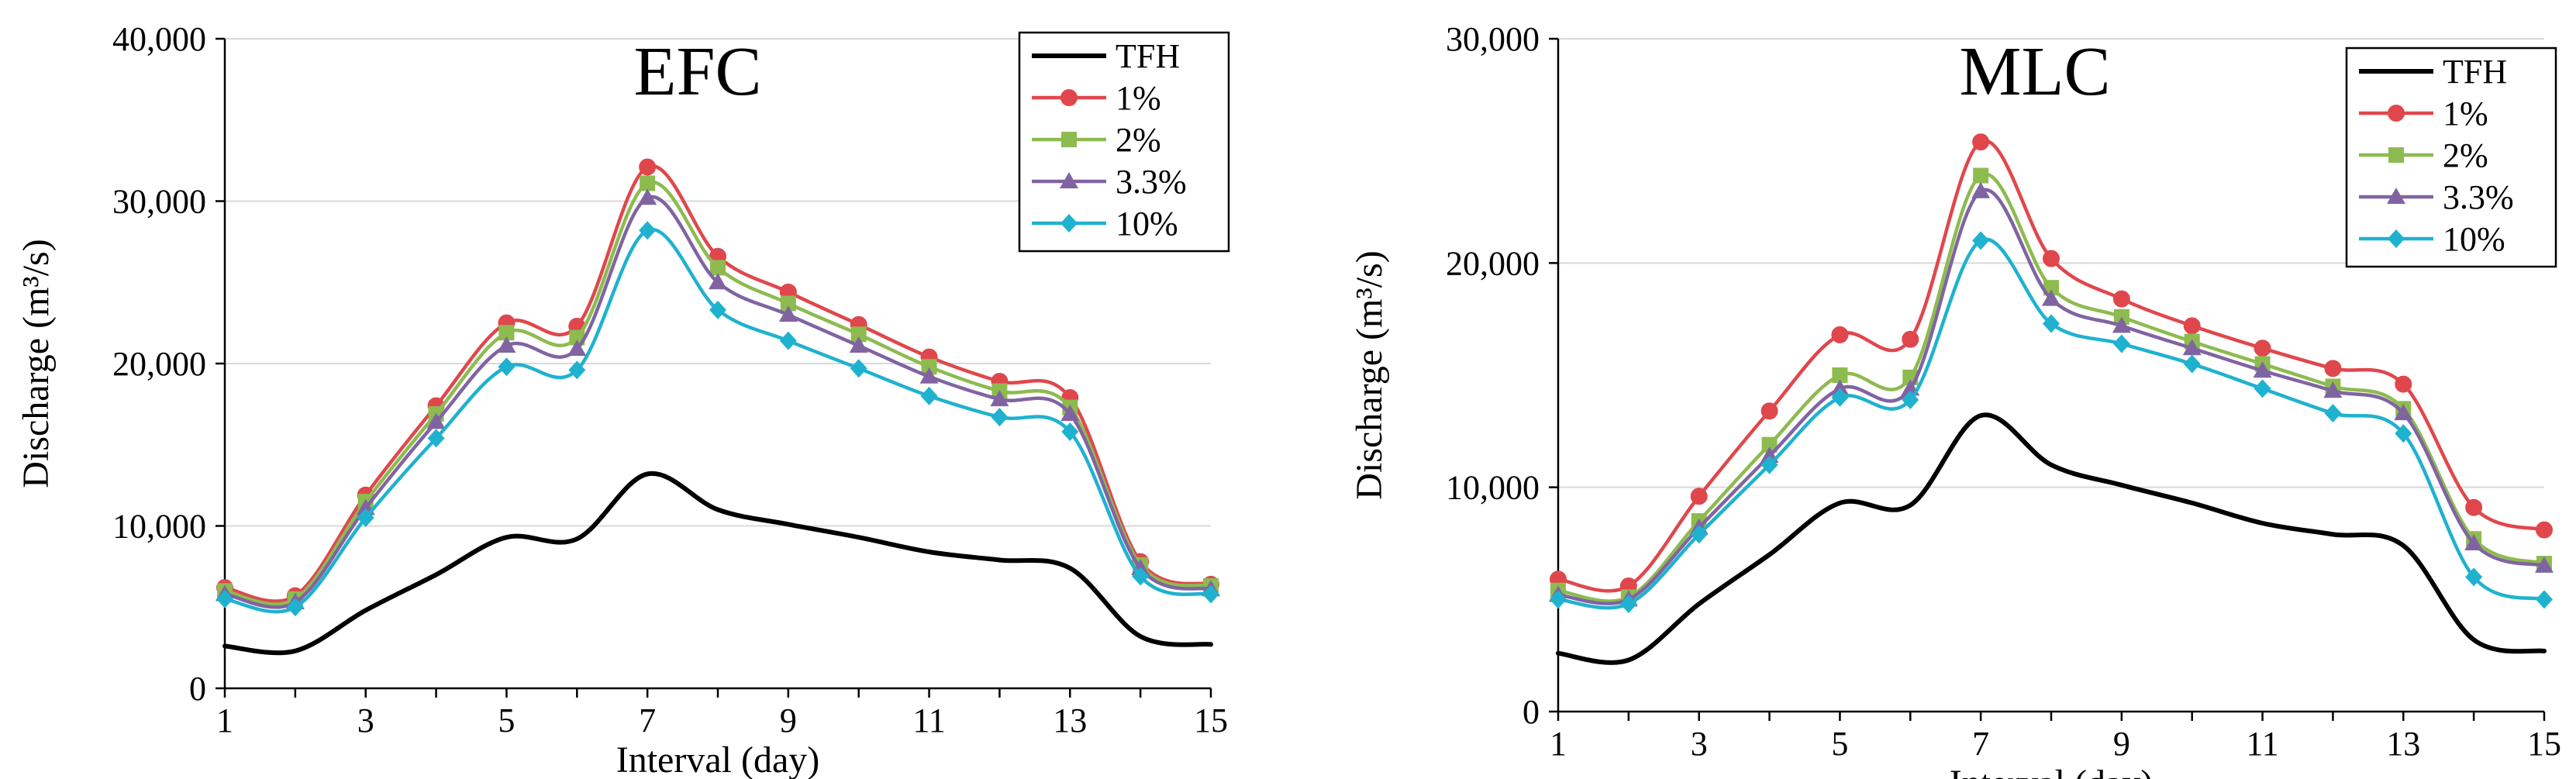 Image resolution: width=2576 pixels, height=779 pixels. Describe the element at coordinates (1531, 712) in the screenshot. I see `y-tick-label: 0` at that location.